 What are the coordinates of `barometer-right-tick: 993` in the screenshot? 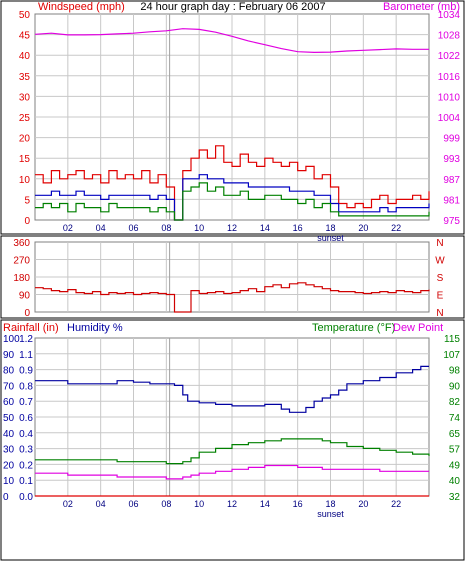 It's located at (451, 159).